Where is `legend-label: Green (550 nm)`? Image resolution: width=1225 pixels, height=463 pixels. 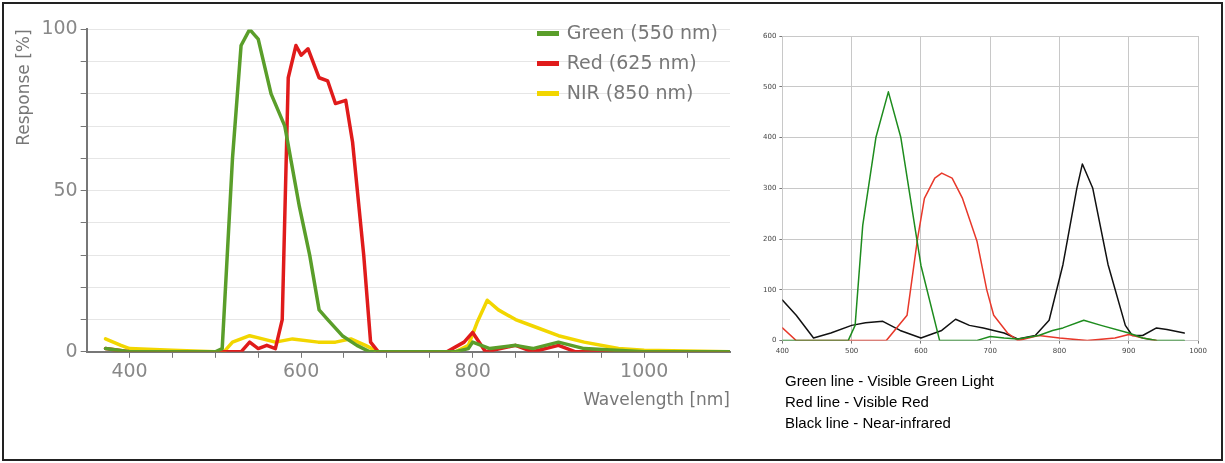 legend-label: Green (550 nm) is located at coordinates (641, 32).